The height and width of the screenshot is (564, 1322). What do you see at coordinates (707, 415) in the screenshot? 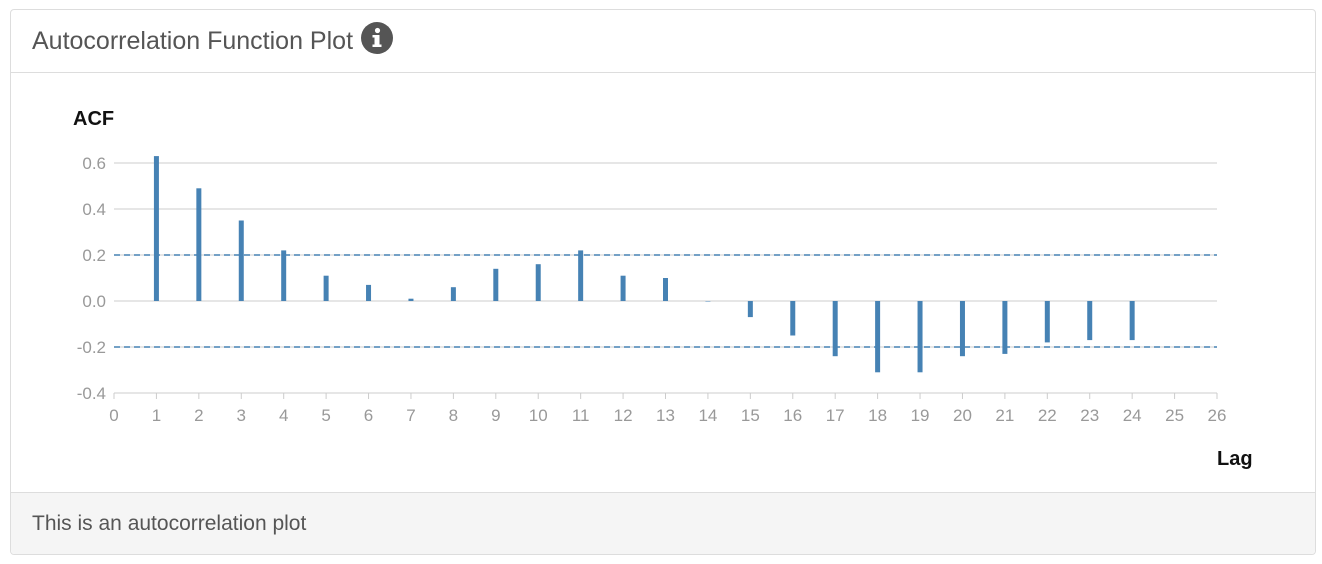
I see `x-tick-label: 14` at bounding box center [707, 415].